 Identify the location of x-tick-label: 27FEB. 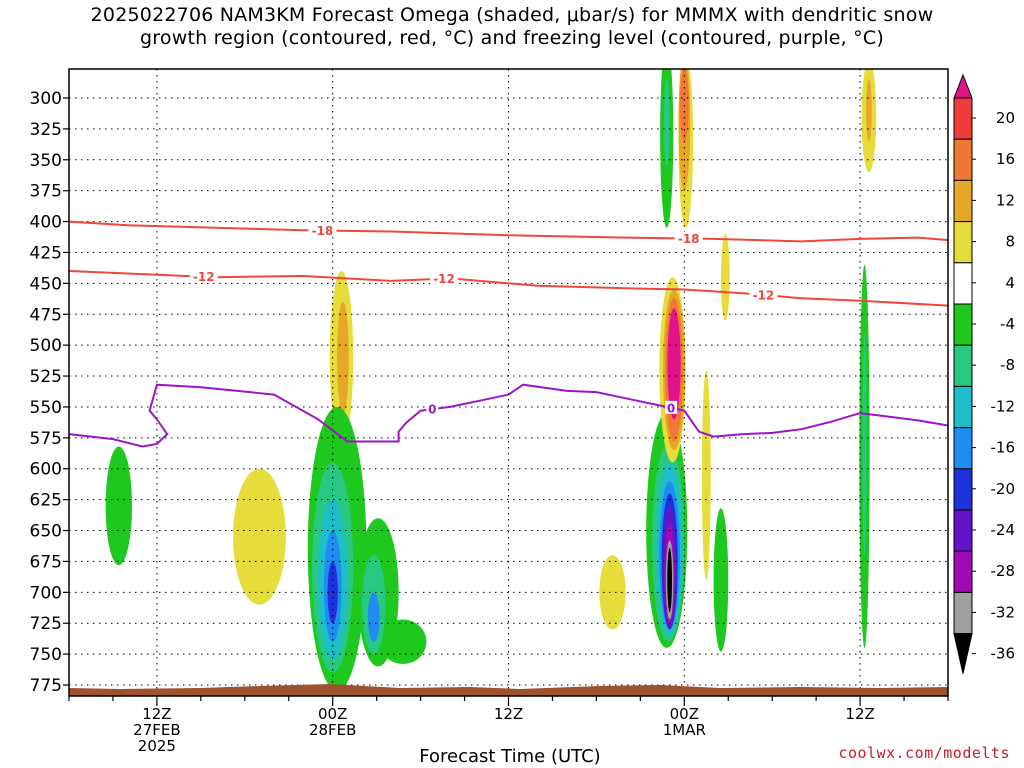
(156, 730).